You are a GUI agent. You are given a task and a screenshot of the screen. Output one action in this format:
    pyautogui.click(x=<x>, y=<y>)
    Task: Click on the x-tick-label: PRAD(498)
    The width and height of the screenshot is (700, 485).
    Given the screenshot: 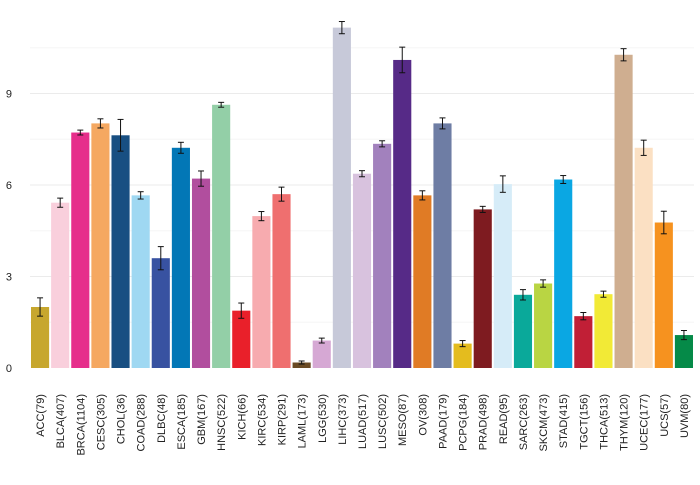 What is the action you would take?
    pyautogui.click(x=484, y=422)
    